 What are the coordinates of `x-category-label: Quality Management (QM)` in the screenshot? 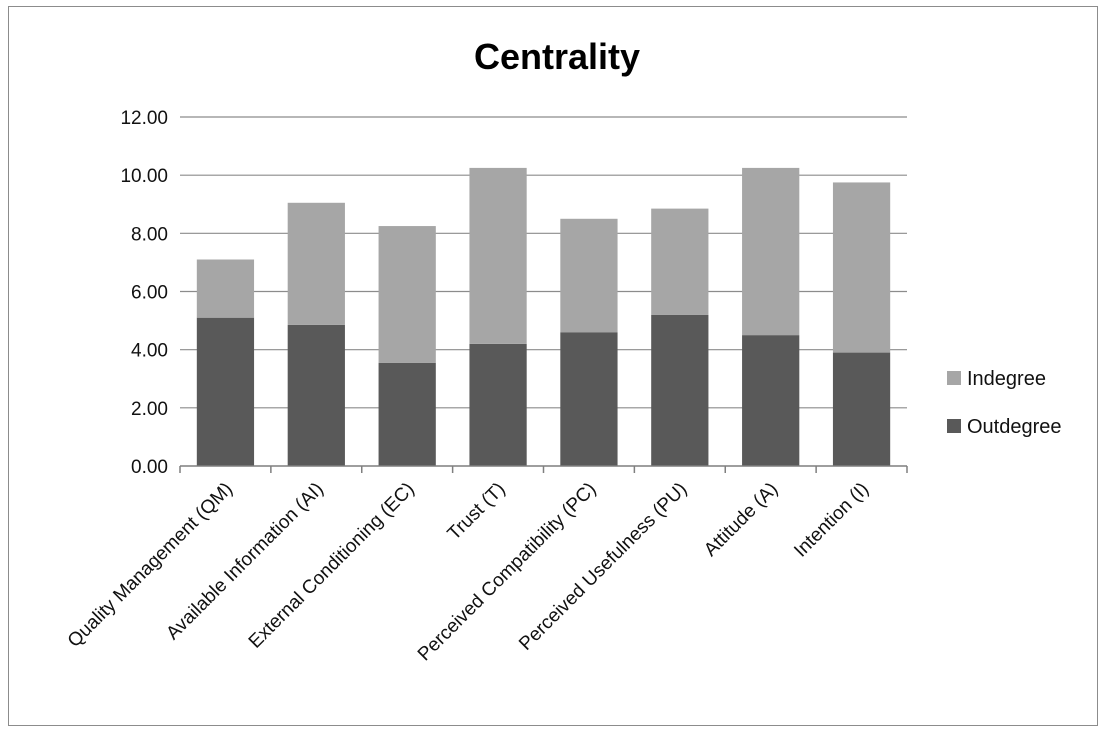 It's located at (150, 565).